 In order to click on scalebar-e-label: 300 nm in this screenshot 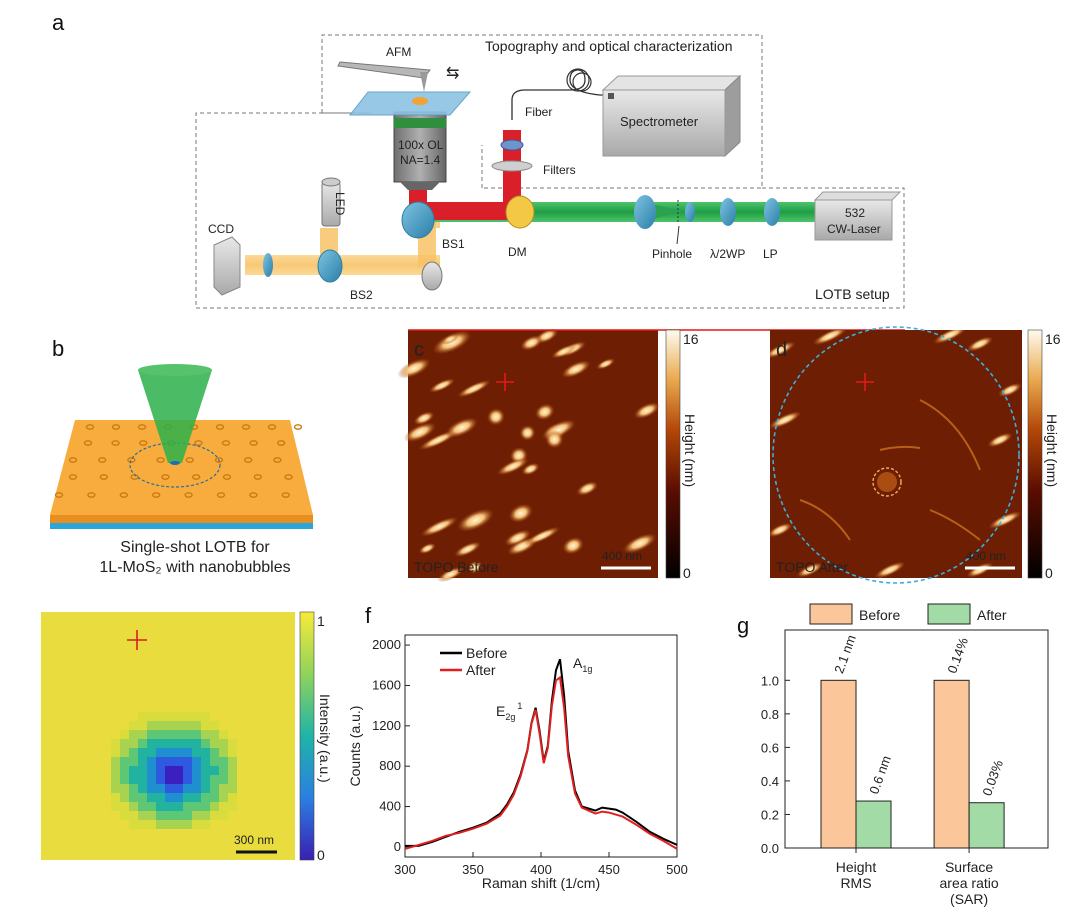, I will do `click(254, 840)`.